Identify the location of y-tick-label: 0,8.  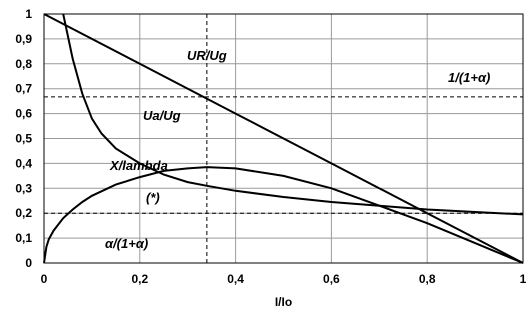
(23, 64).